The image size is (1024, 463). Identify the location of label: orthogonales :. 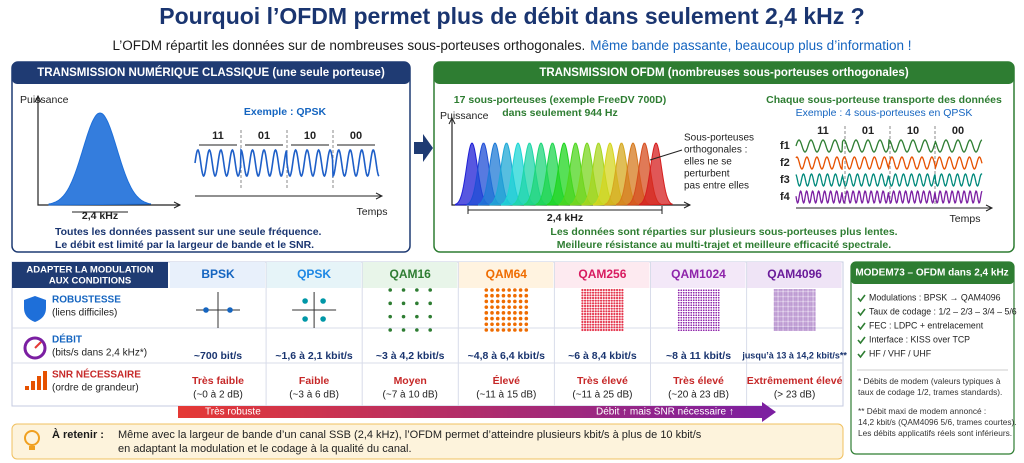
(715, 150).